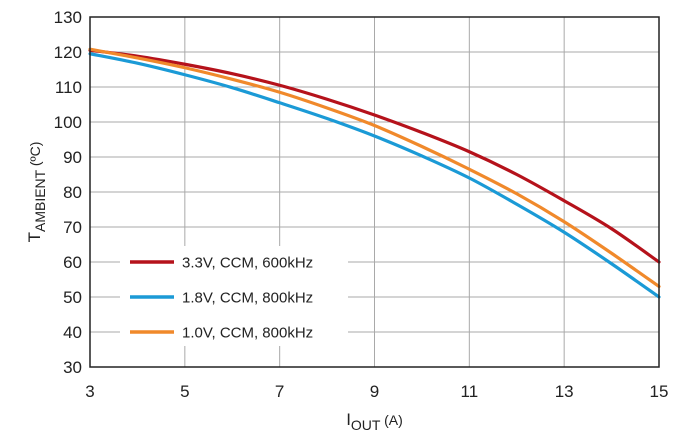 The height and width of the screenshot is (439, 687). Describe the element at coordinates (247, 298) in the screenshot. I see `legend-label-2: 1.8V, CCM, 800kHz` at that location.